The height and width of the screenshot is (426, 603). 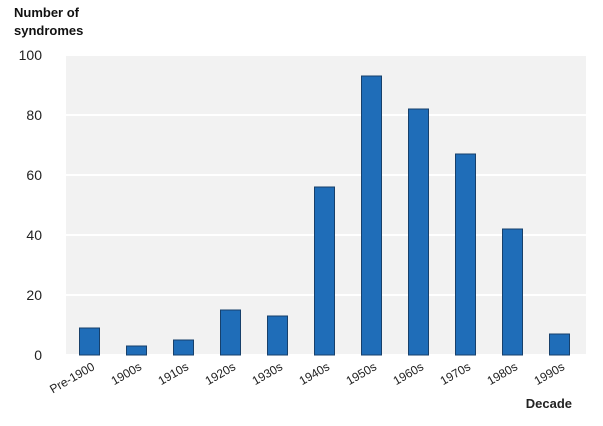 What do you see at coordinates (34, 295) in the screenshot?
I see `y-tick-label: 20` at bounding box center [34, 295].